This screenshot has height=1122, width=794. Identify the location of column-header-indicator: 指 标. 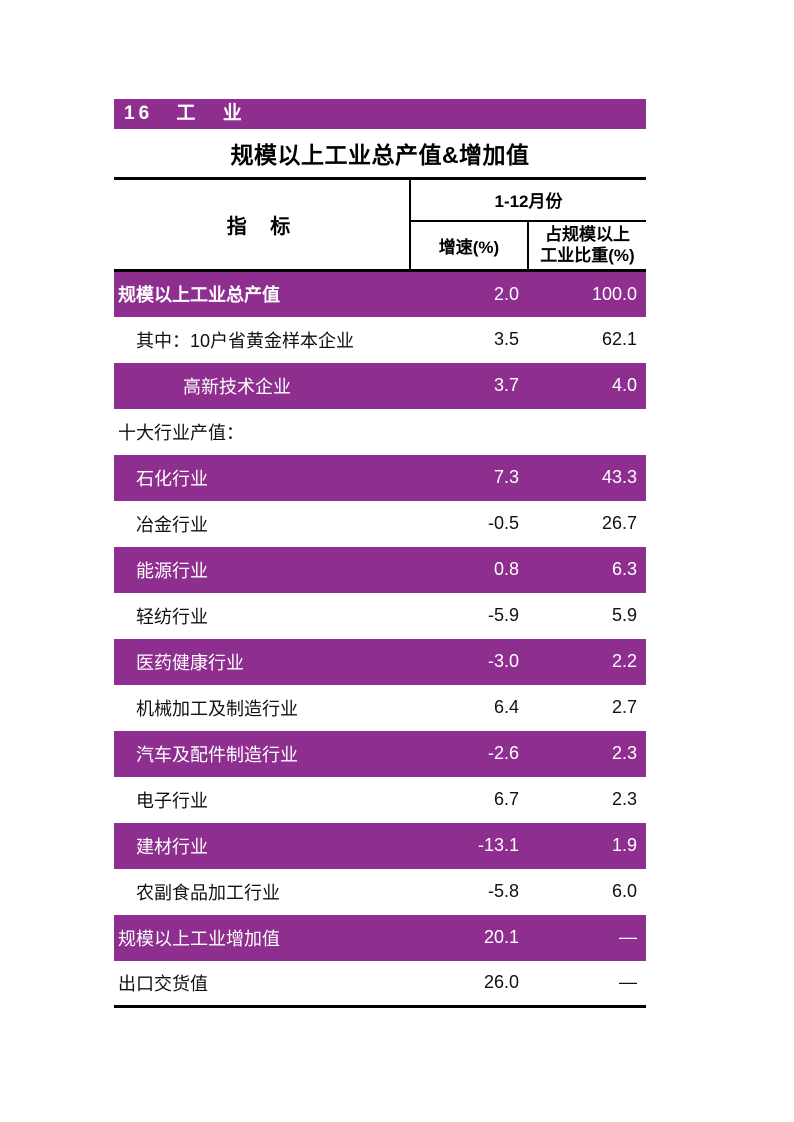
(262, 224).